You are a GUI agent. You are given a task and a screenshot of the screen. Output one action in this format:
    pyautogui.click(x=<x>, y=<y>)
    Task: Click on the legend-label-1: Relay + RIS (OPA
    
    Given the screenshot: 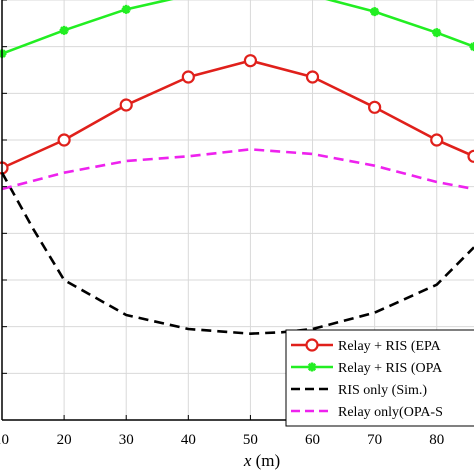 What is the action you would take?
    pyautogui.click(x=390, y=368)
    